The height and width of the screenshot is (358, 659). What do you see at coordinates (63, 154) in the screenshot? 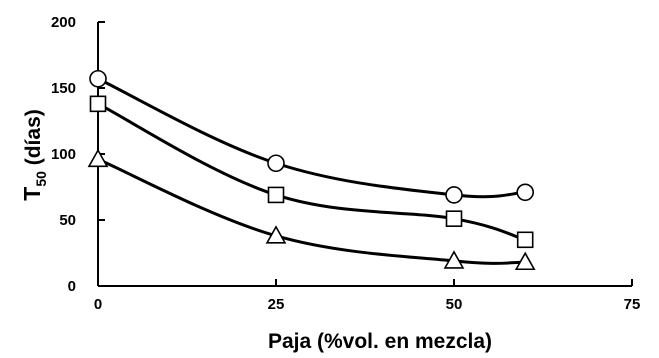
I see `y-tick-label: 100` at bounding box center [63, 154].